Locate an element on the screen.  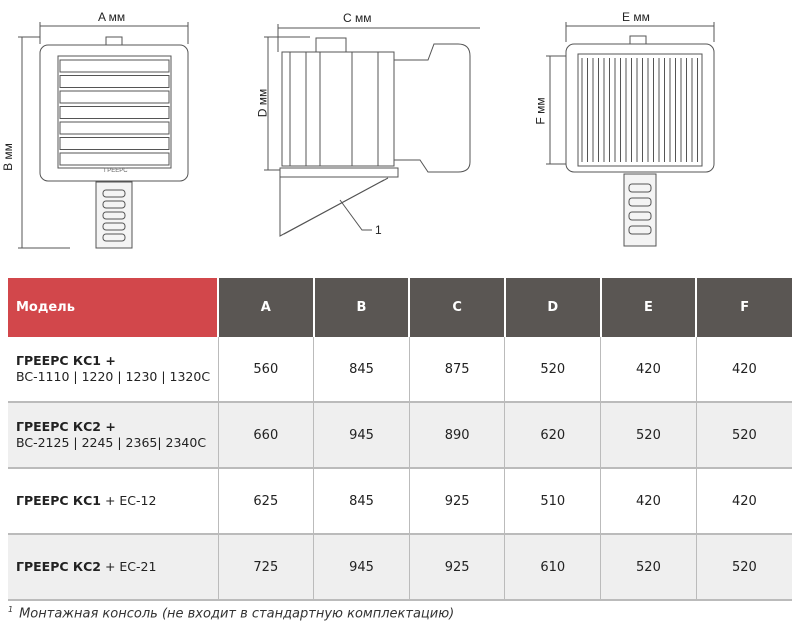
model-cell: ГРЕЕРС КС1 + EC-12 is located at coordinates (113, 501).